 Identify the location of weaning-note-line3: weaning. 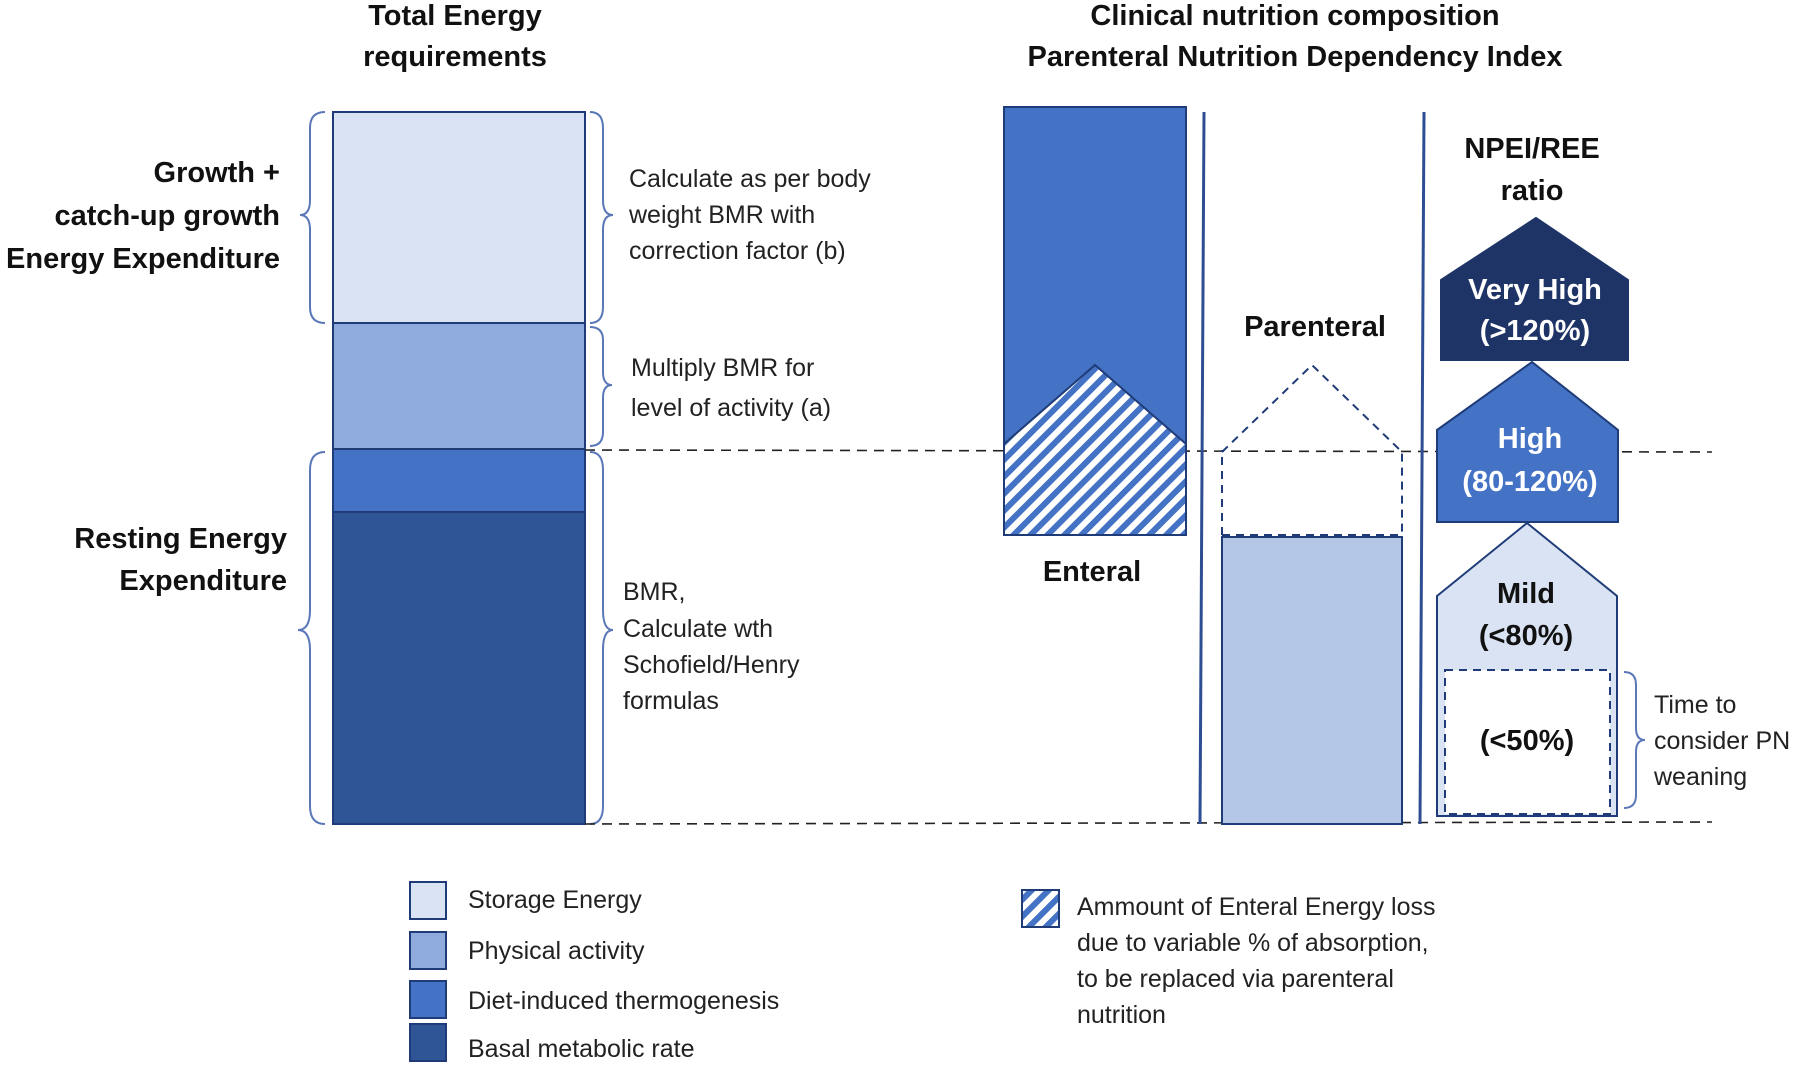
(1700, 777).